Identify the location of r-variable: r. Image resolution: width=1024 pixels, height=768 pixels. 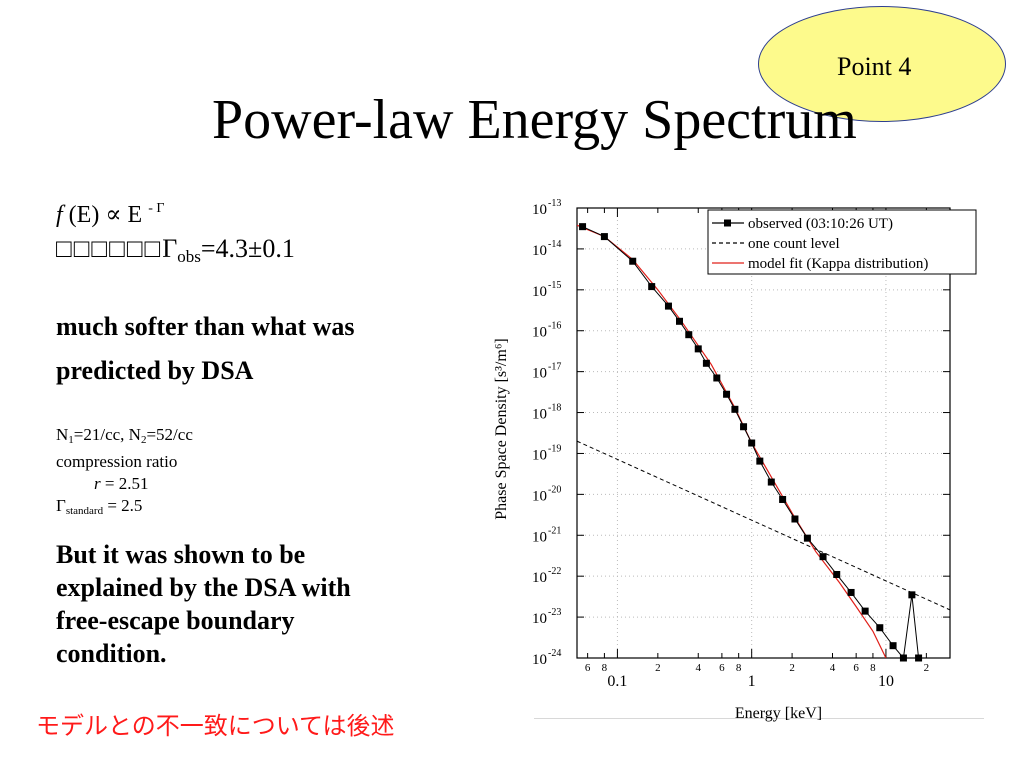
(97, 483).